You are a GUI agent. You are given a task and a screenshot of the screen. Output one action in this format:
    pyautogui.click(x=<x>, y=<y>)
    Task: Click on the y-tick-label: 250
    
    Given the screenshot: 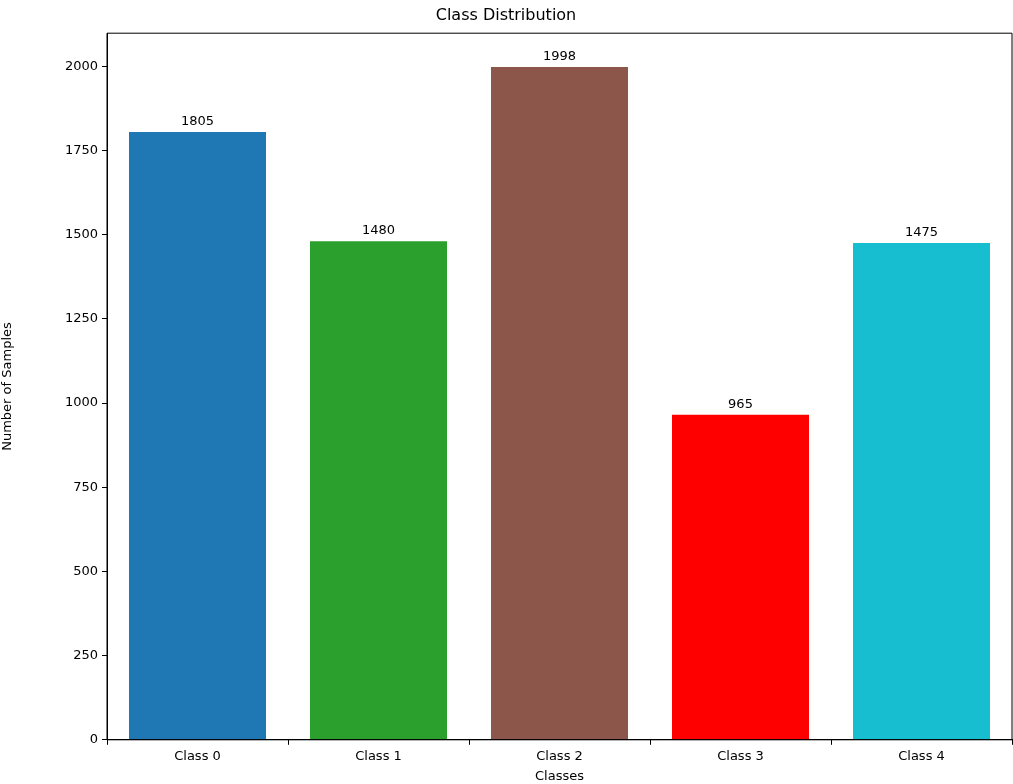 What is the action you would take?
    pyautogui.click(x=85, y=654)
    